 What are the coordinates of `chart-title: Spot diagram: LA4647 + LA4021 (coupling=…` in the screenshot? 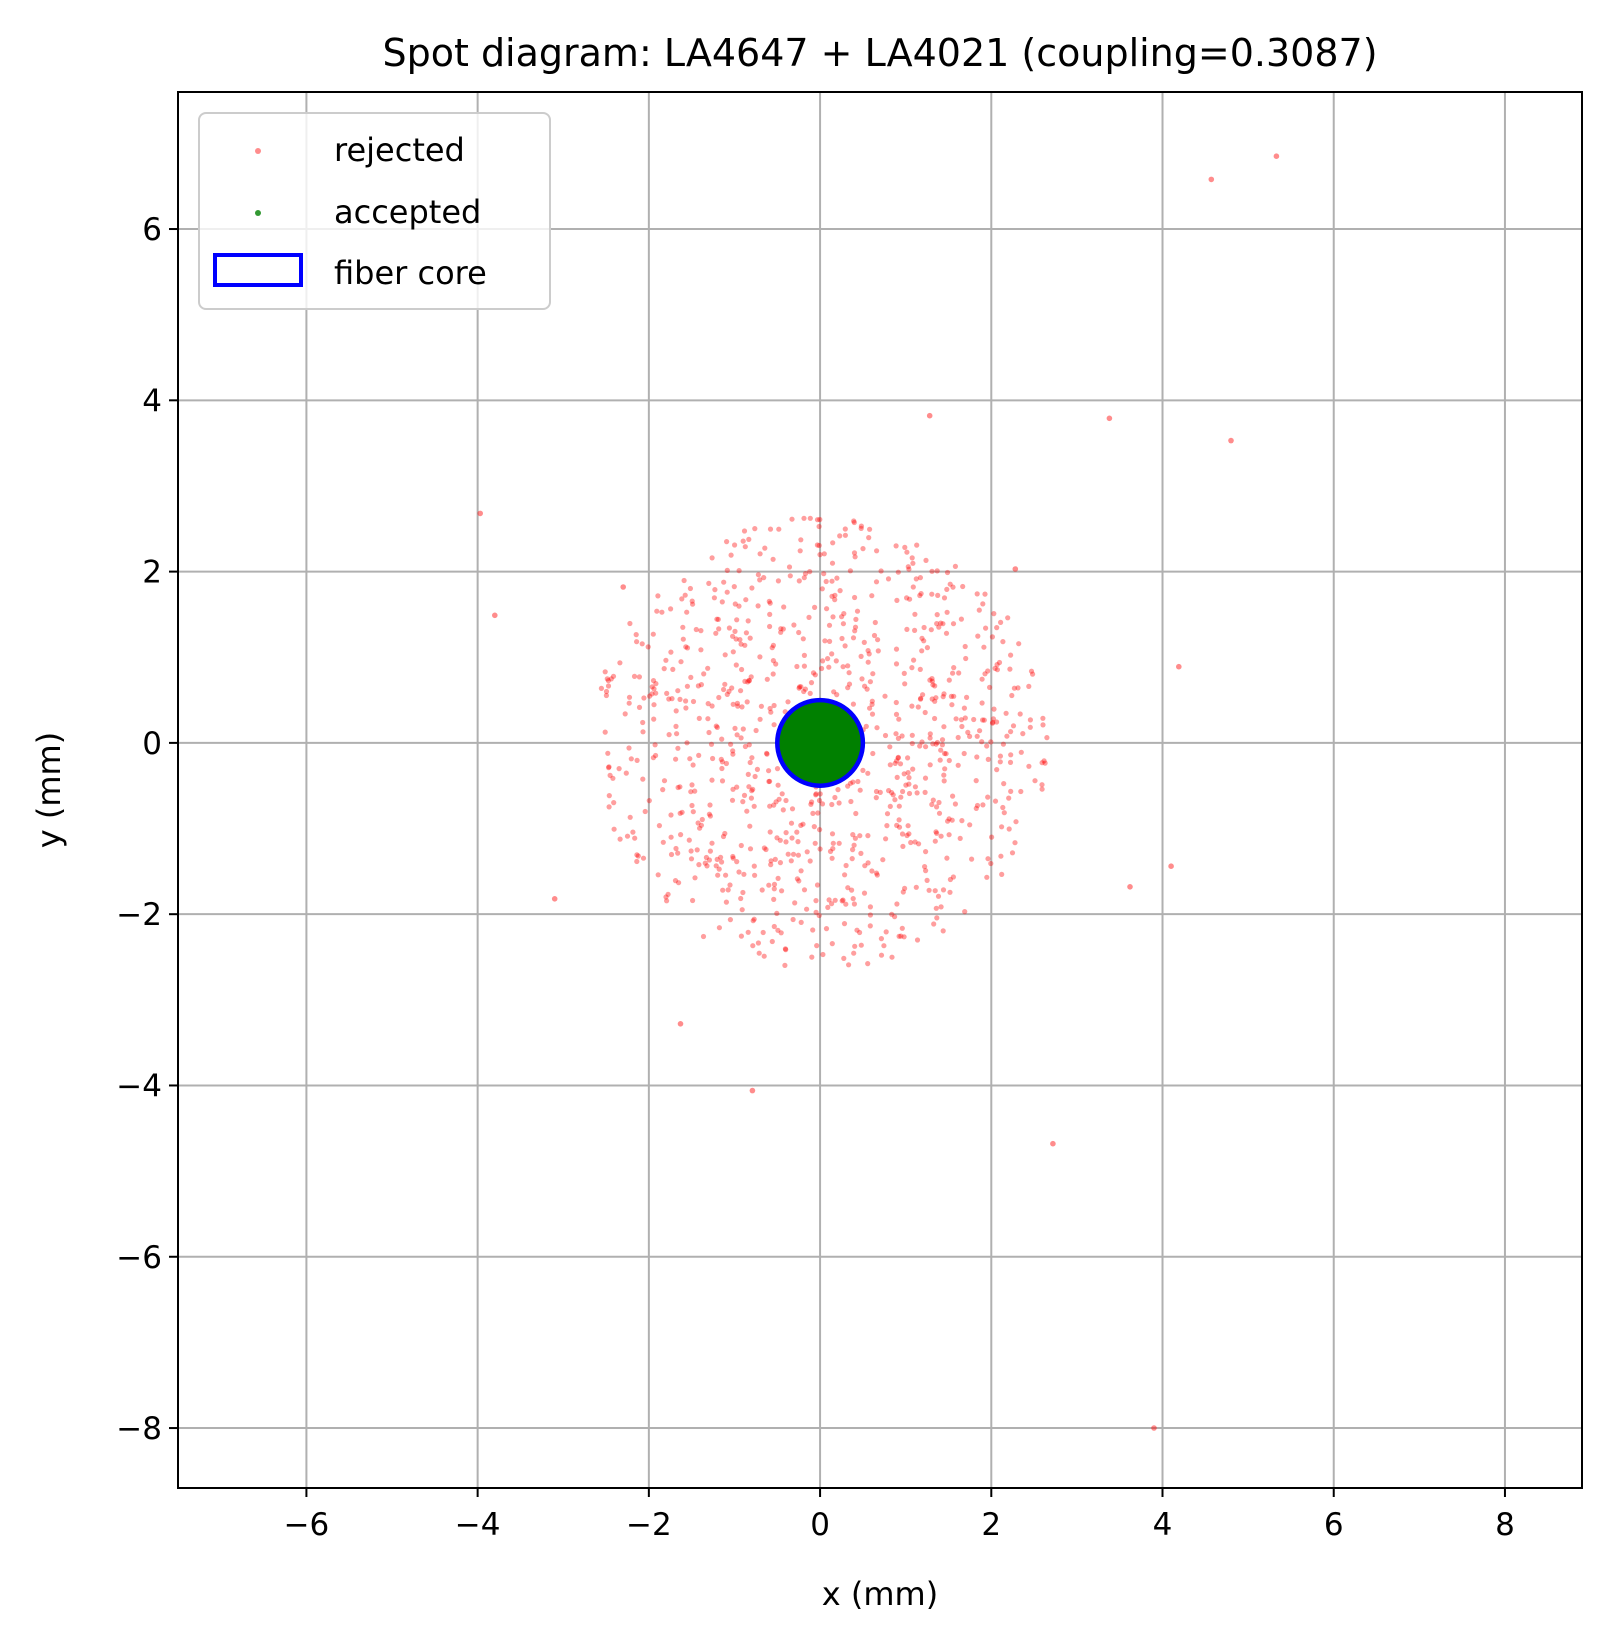 It's located at (879, 53).